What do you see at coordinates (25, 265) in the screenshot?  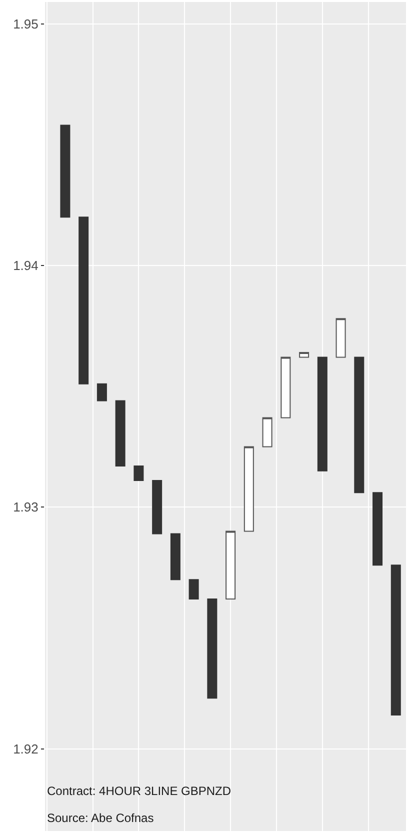 I see `y-tick-label: 1.94` at bounding box center [25, 265].